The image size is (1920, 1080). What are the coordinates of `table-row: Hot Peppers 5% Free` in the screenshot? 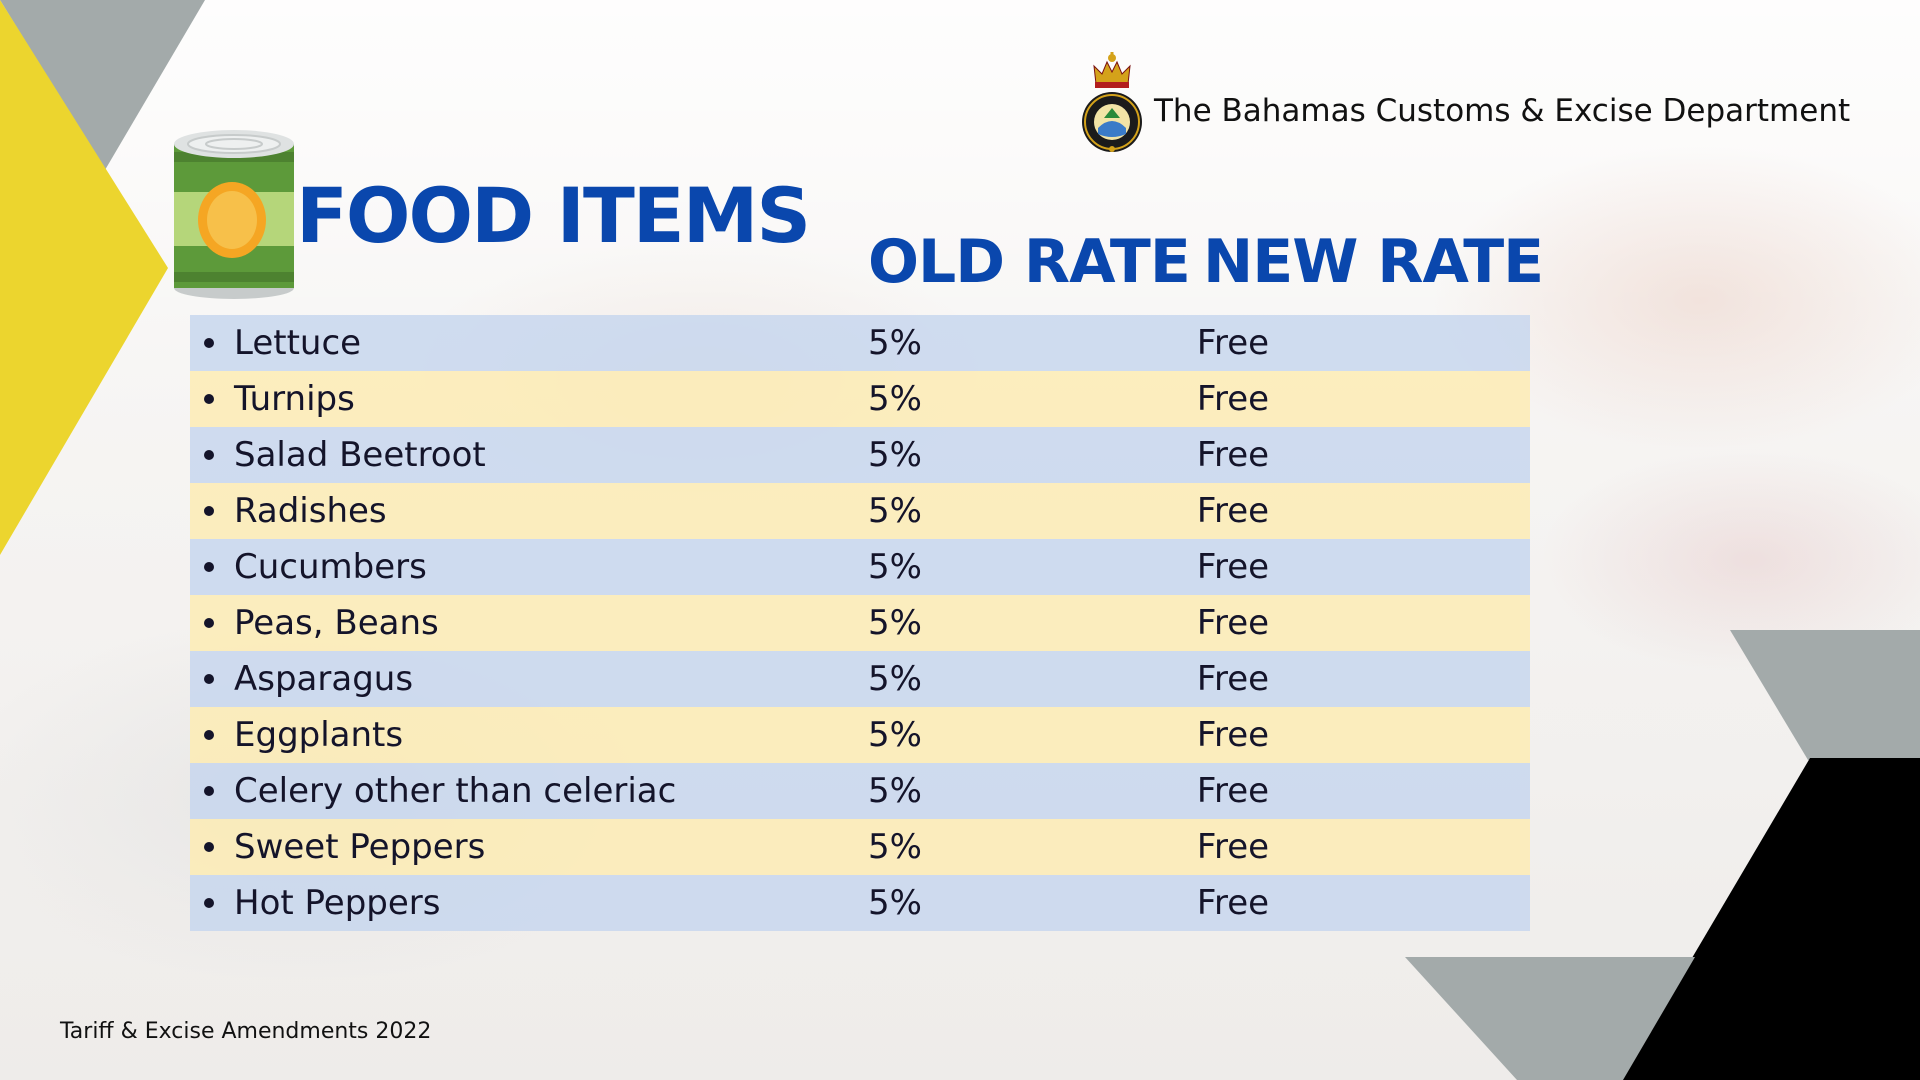 It's located at (860, 903).